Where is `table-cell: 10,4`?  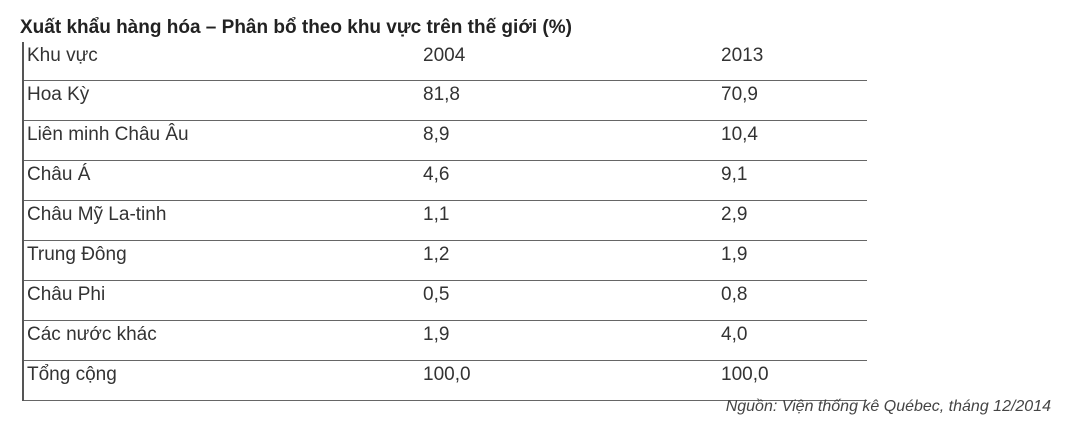
table-cell: 10,4 is located at coordinates (739, 134).